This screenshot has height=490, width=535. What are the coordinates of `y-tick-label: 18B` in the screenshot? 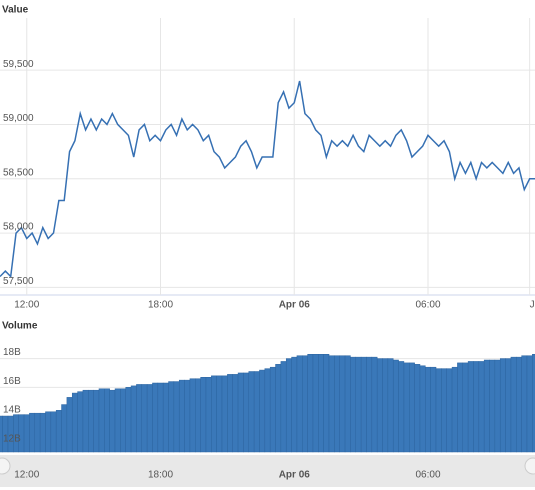 It's located at (12, 352).